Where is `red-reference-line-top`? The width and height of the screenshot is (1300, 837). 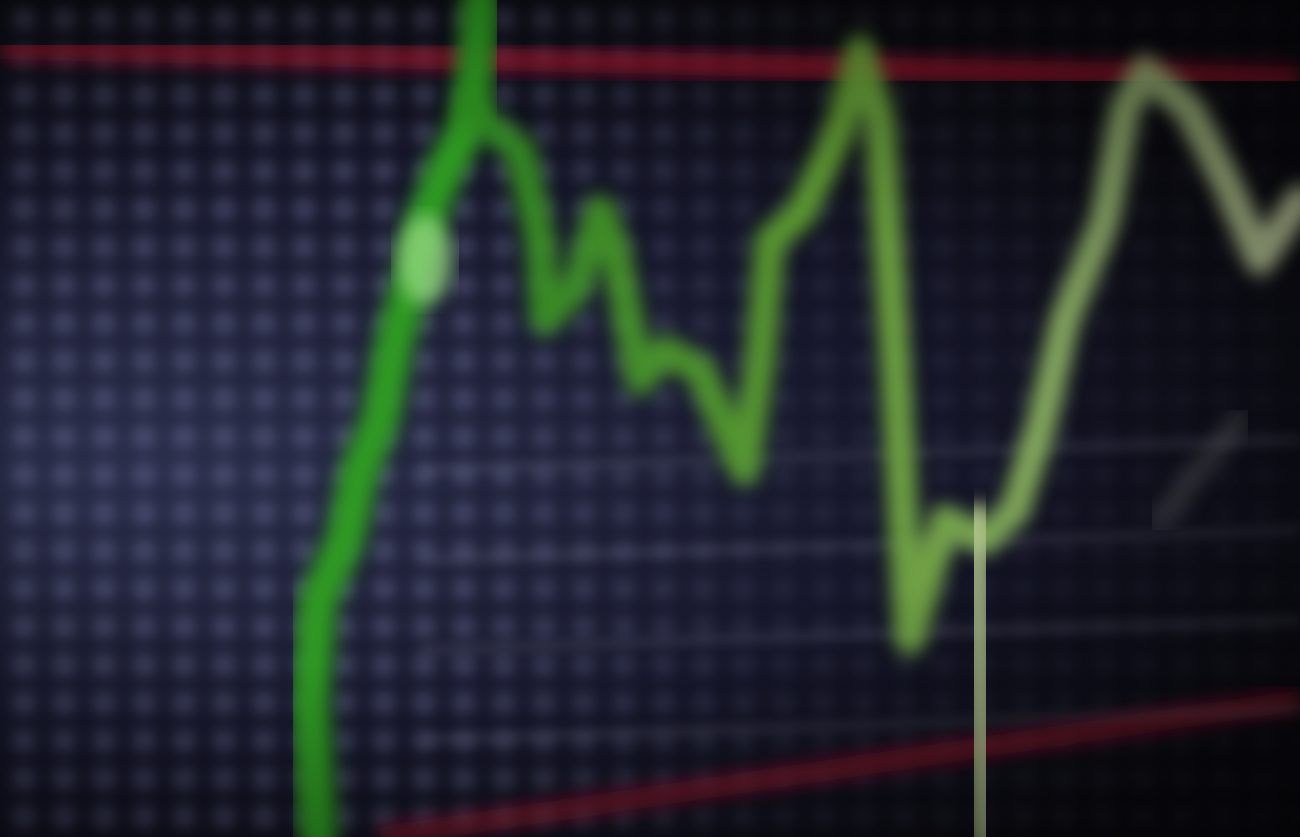
red-reference-line-top is located at coordinates (650, 63).